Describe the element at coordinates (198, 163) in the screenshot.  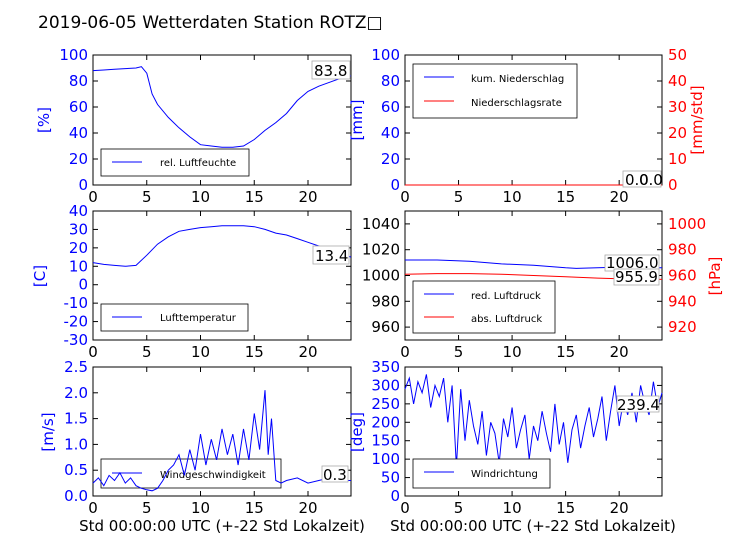
I see `humidity-legend-label: rel. Luftfeuchte` at that location.